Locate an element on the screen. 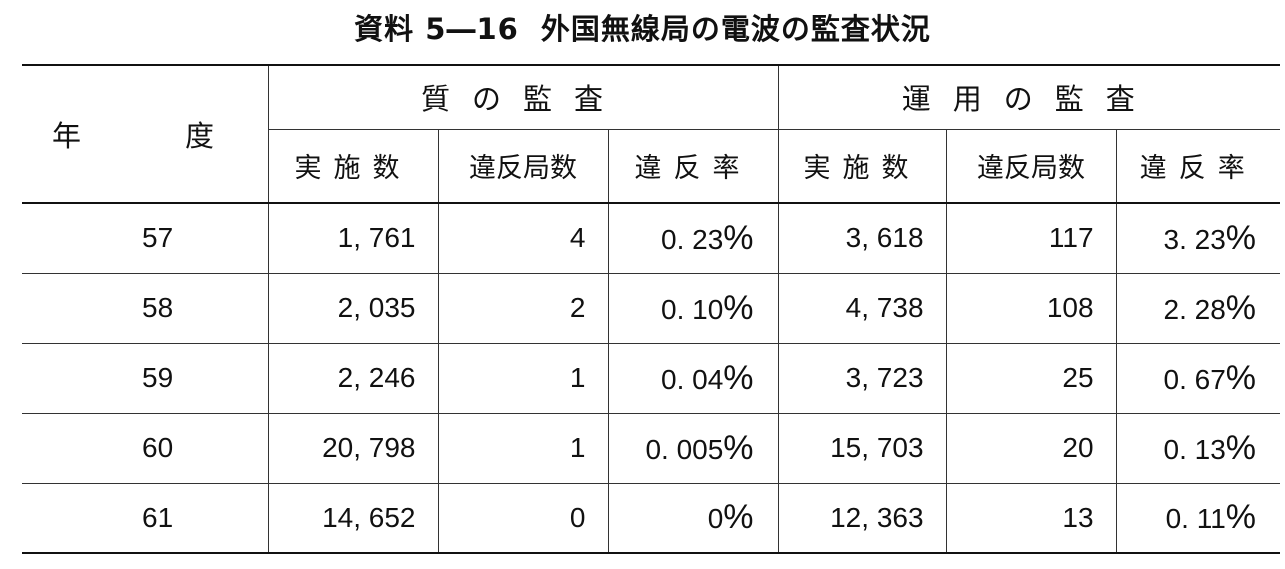 Image resolution: width=1285 pixels, height=569 pixels. table-row: 57 1, 761 4 0. 23% 3, 618 117 3. 23% is located at coordinates (651, 238).